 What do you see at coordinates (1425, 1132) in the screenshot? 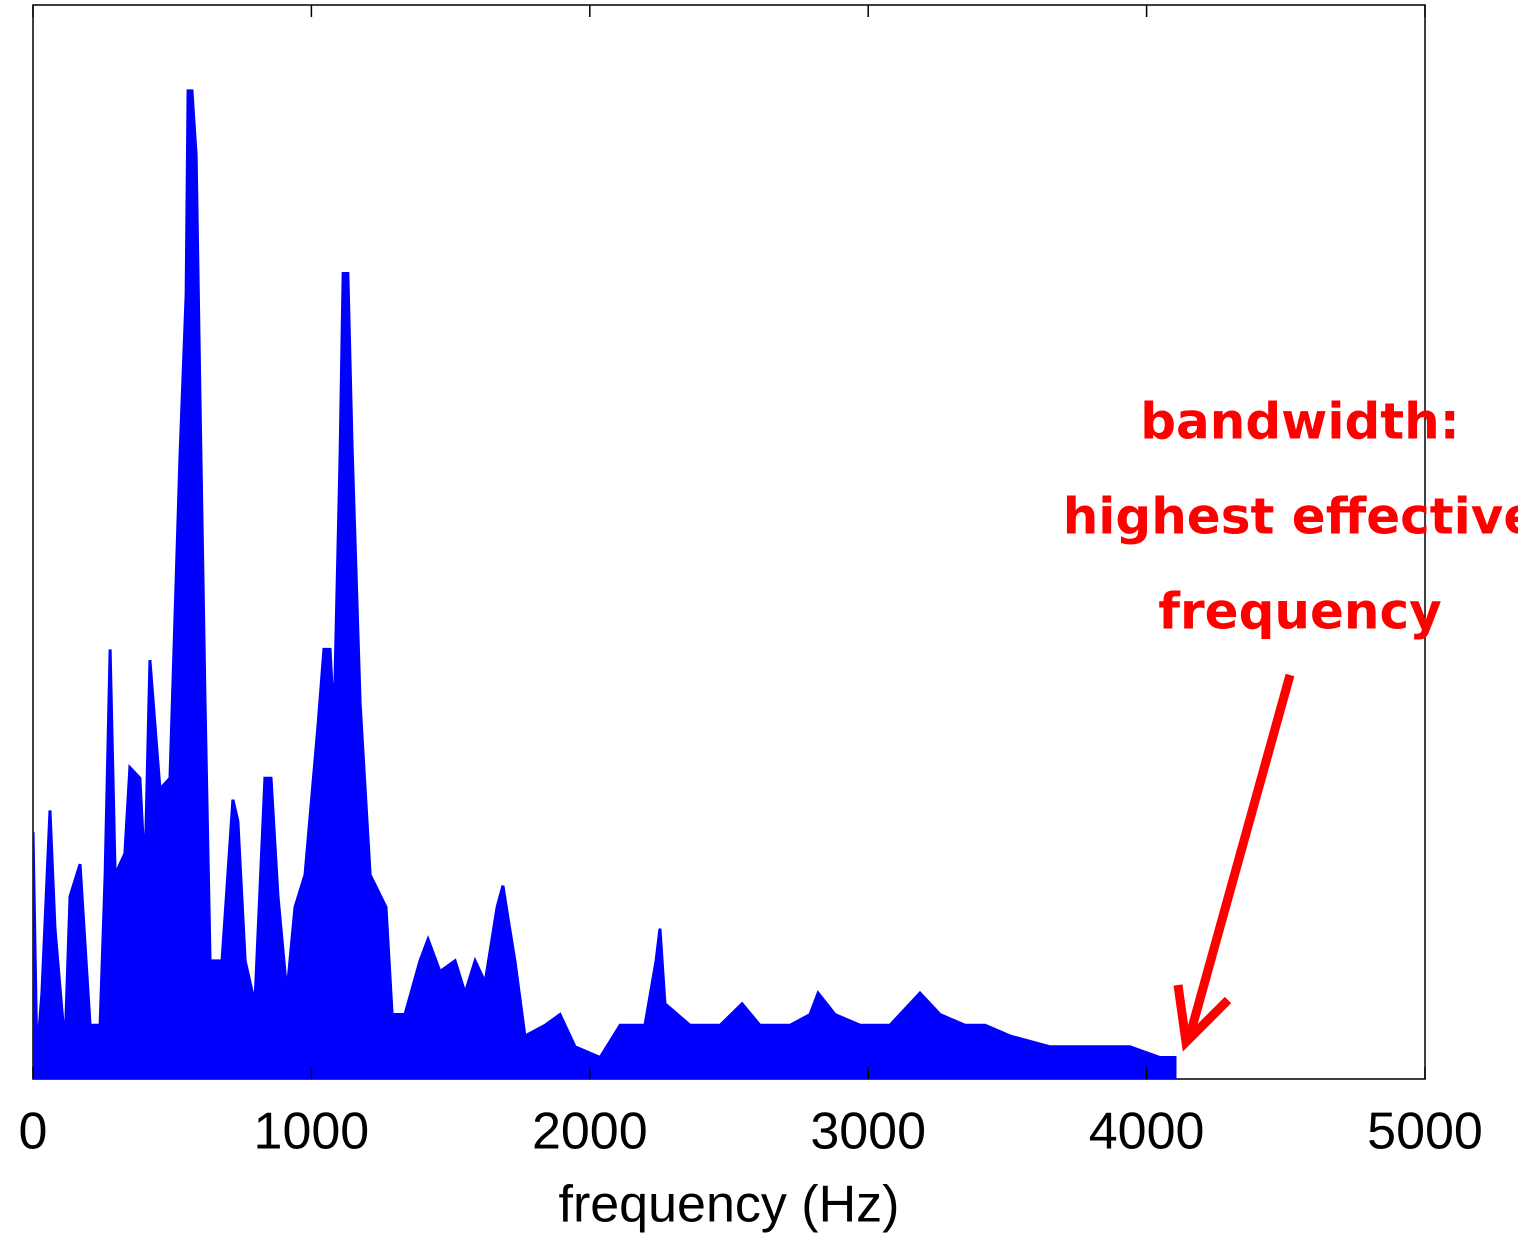
I see `x-tick-label: 5000` at bounding box center [1425, 1132].